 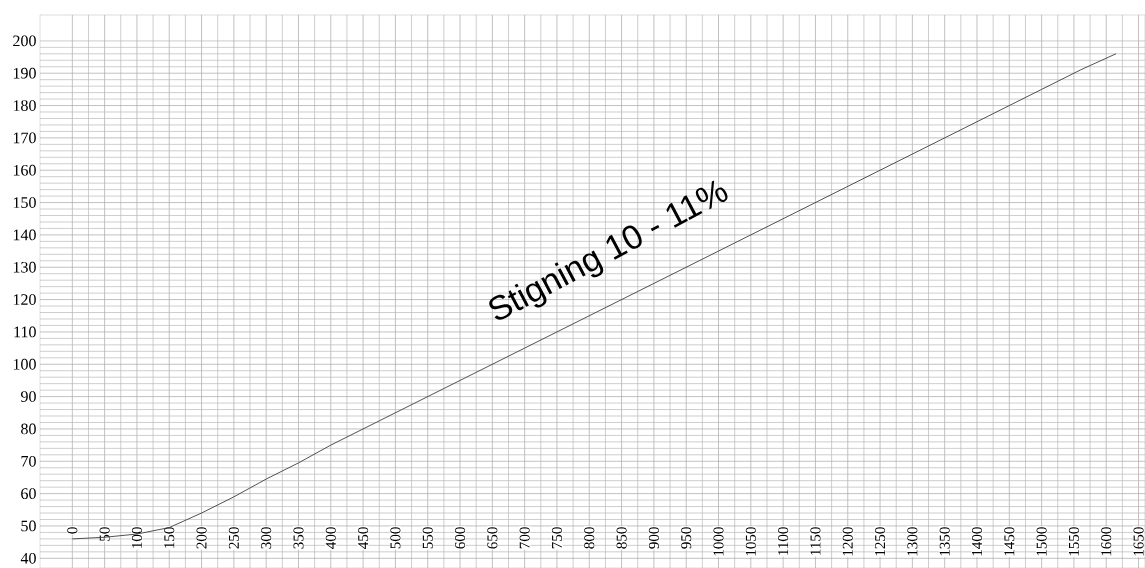 I want to click on y-tick-label: 110, so click(x=25, y=332).